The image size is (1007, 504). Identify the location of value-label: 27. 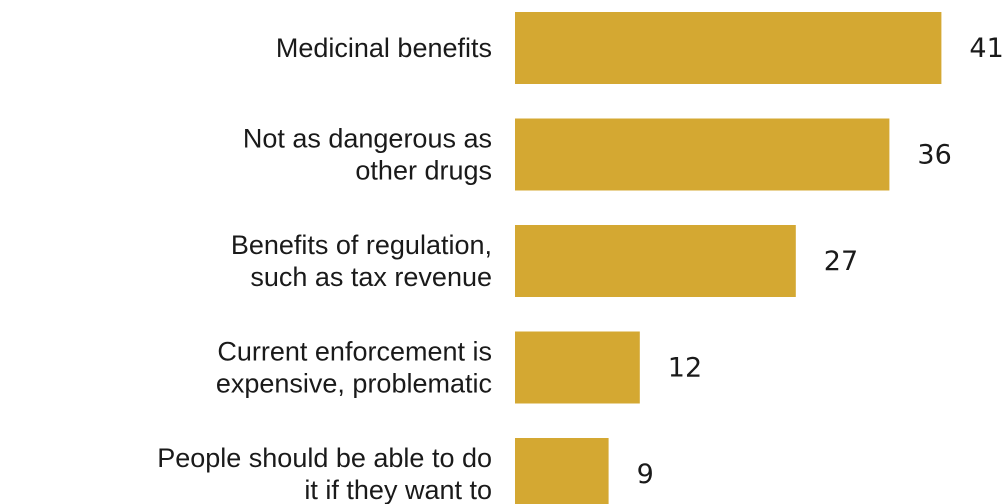
(841, 261).